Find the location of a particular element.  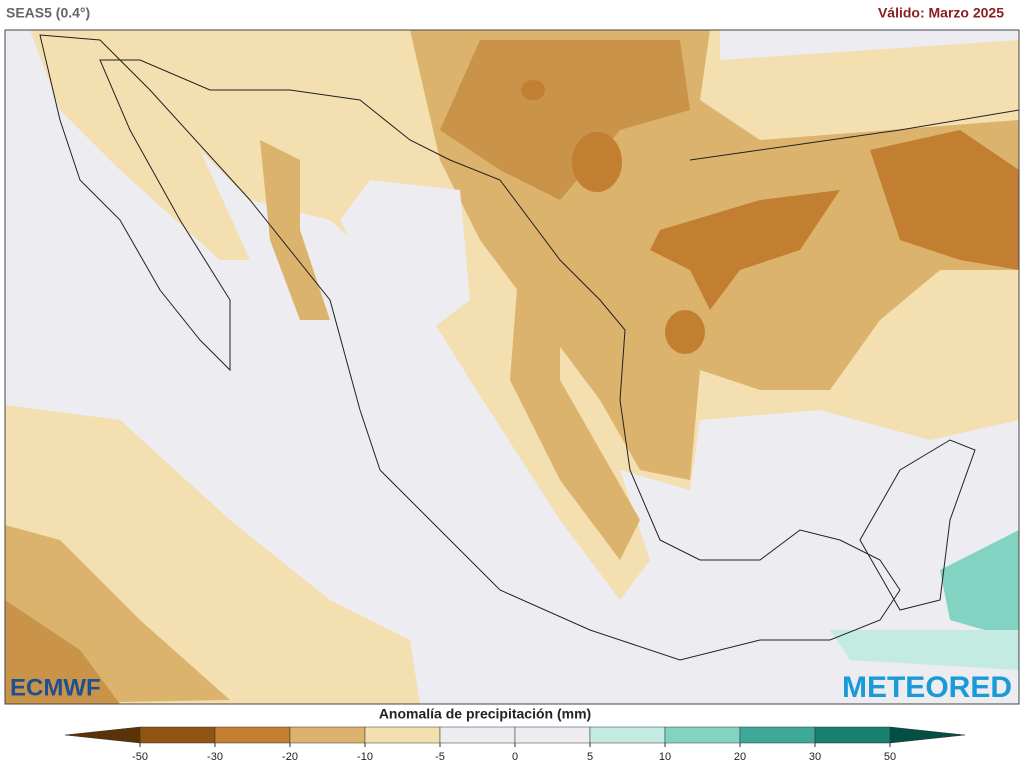

colorbar-tick-label: 0 is located at coordinates (515, 757).